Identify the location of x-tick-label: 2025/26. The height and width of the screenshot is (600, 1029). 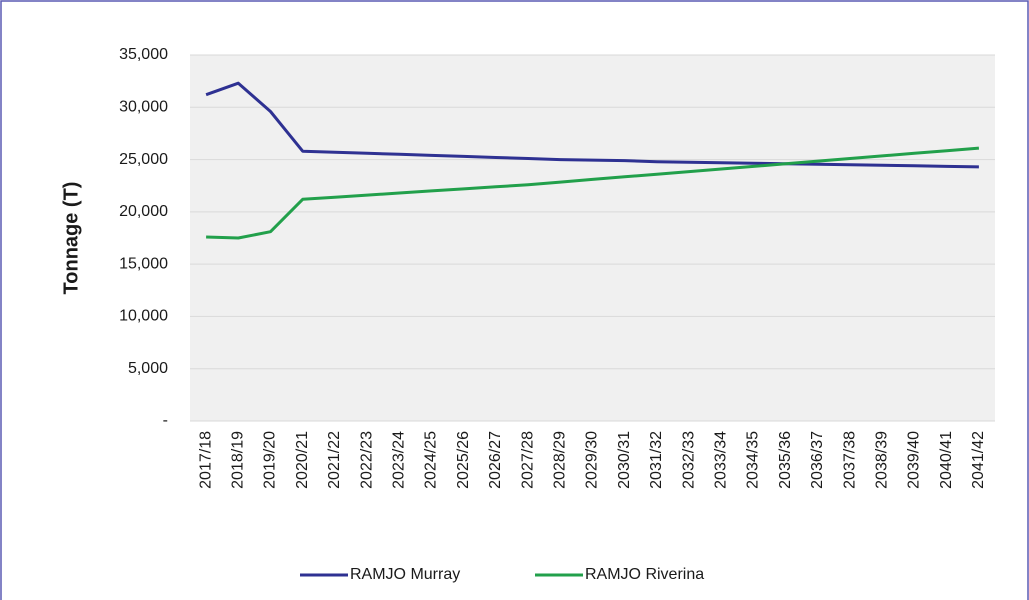
(463, 460).